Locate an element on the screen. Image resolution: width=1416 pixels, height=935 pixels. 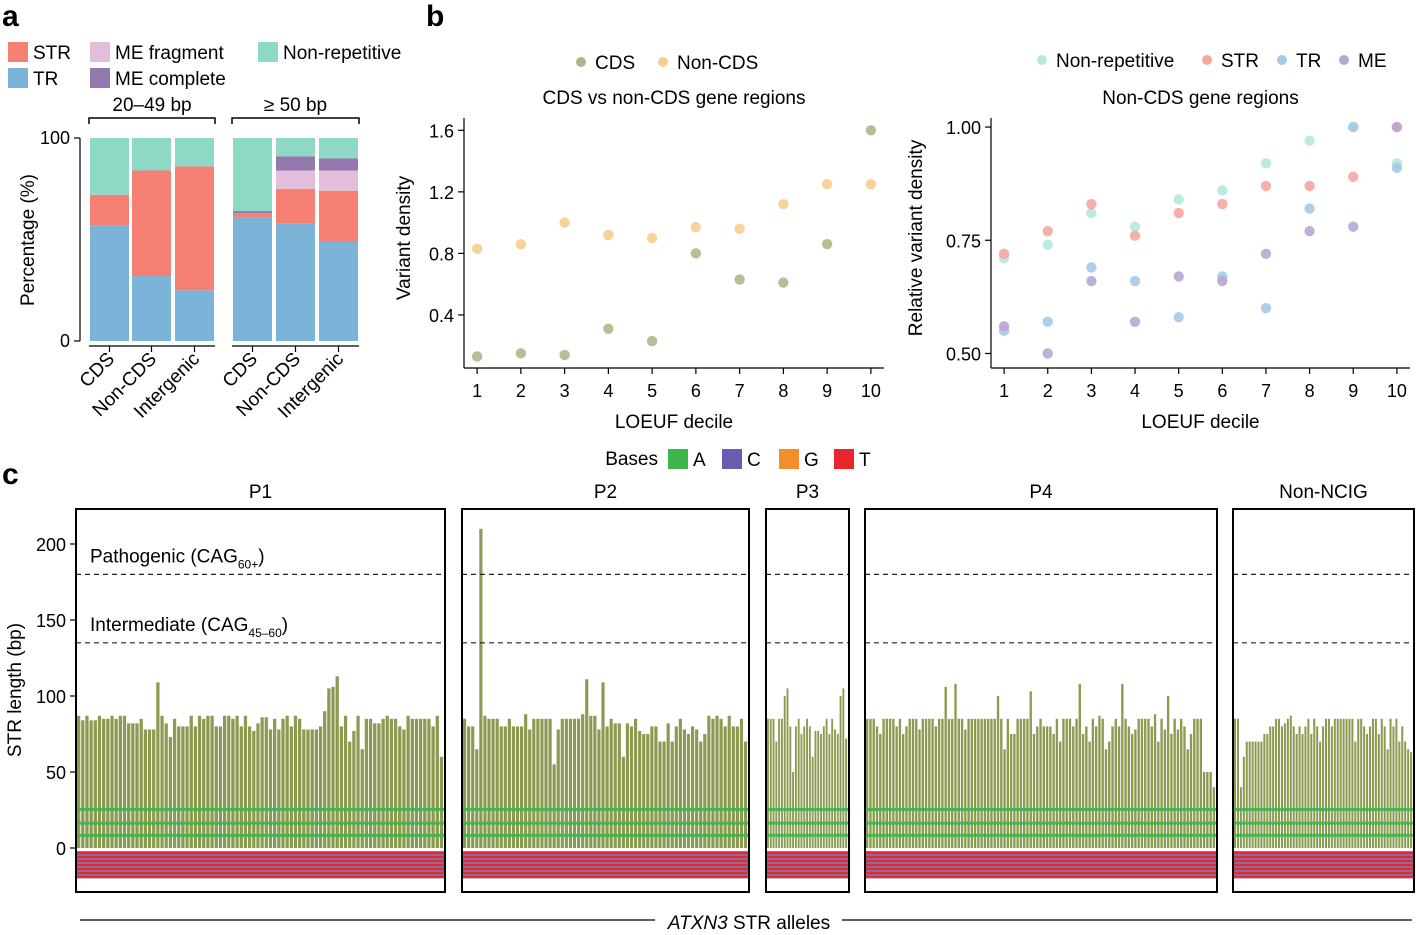
x-axis-title: LOEUF decile is located at coordinates (1200, 422).